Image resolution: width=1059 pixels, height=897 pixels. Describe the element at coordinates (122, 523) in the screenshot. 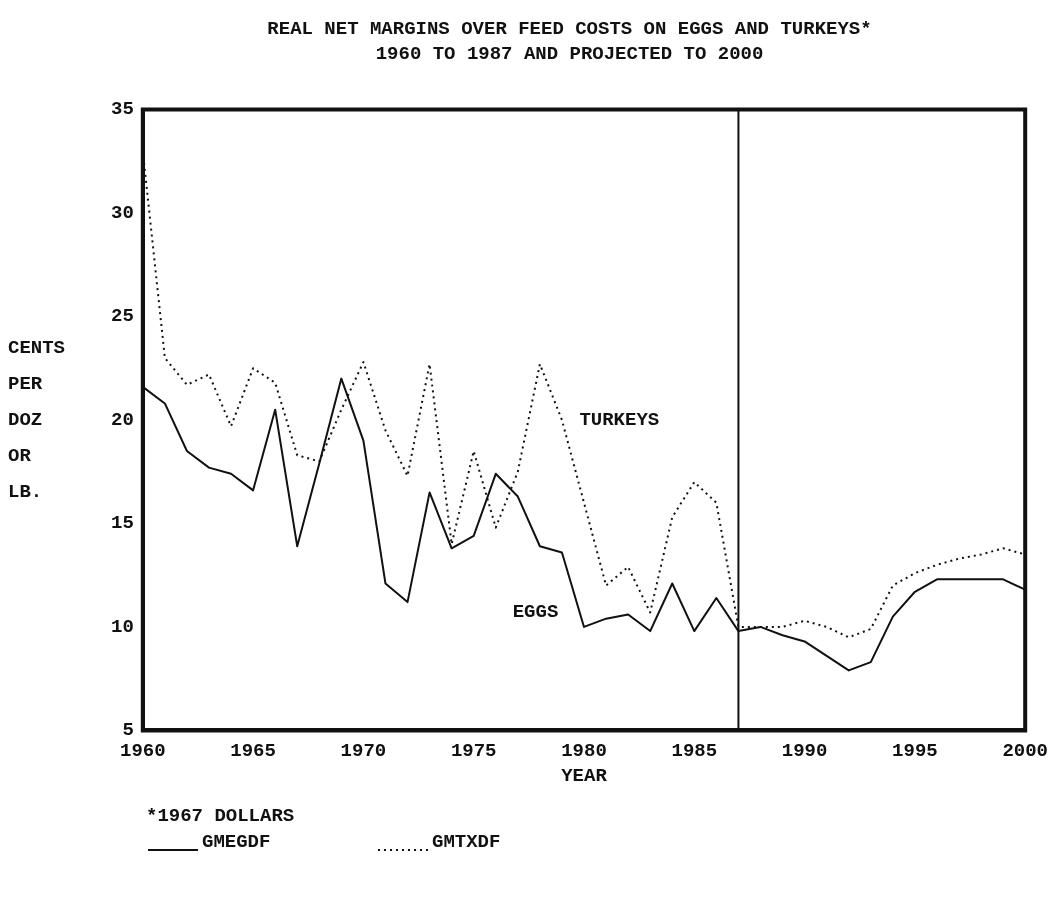

I see `y-tick-label: 15` at that location.